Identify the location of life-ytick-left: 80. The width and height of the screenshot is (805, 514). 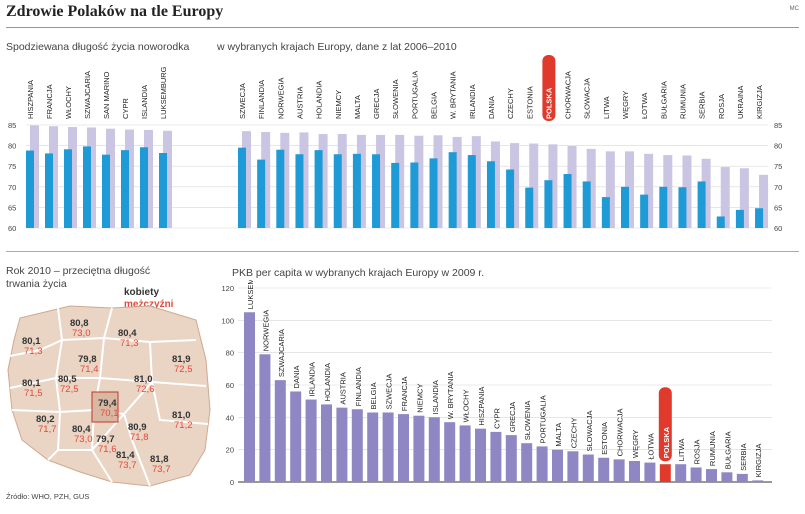
(12, 146).